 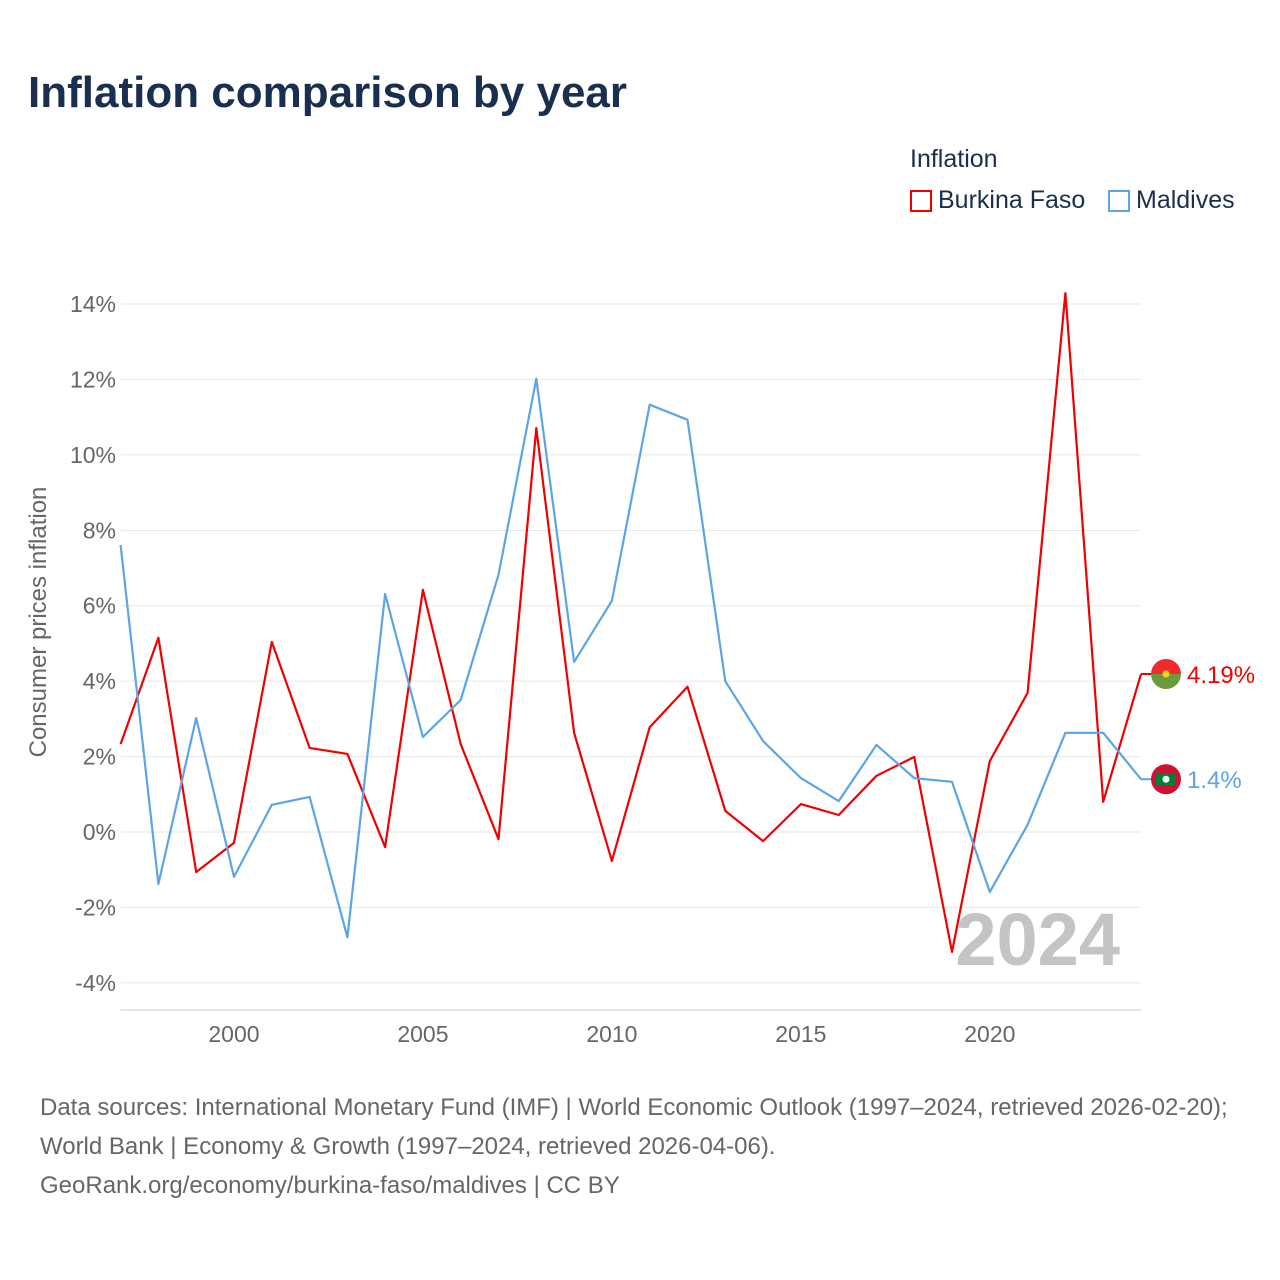 I want to click on y-tick-label: 0%, so click(x=99, y=832).